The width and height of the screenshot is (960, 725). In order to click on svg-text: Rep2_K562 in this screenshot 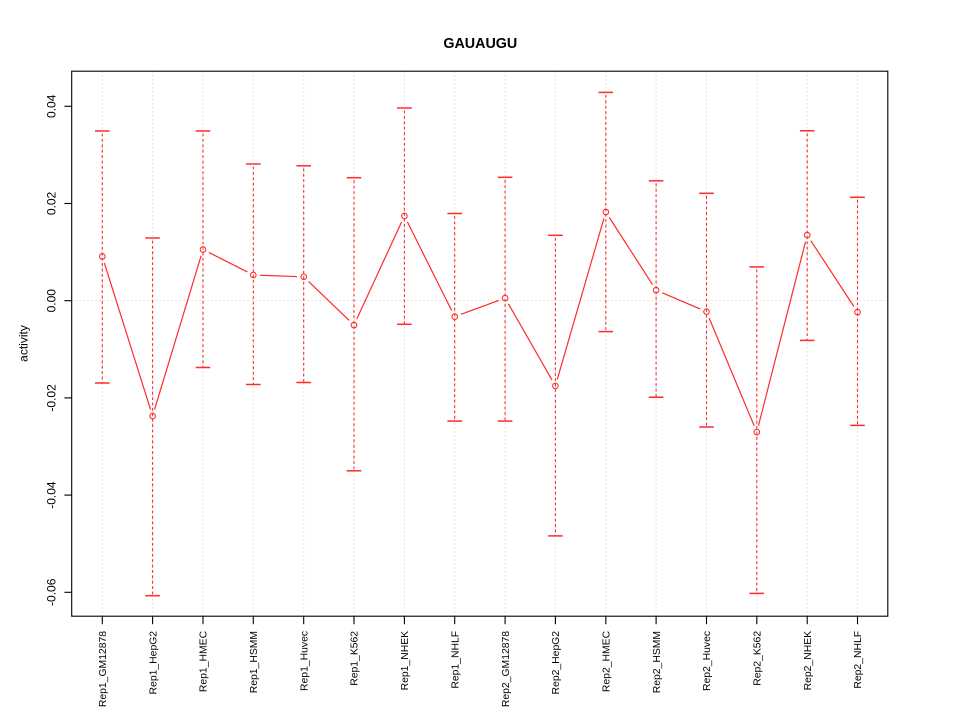, I will do `click(758, 658)`.